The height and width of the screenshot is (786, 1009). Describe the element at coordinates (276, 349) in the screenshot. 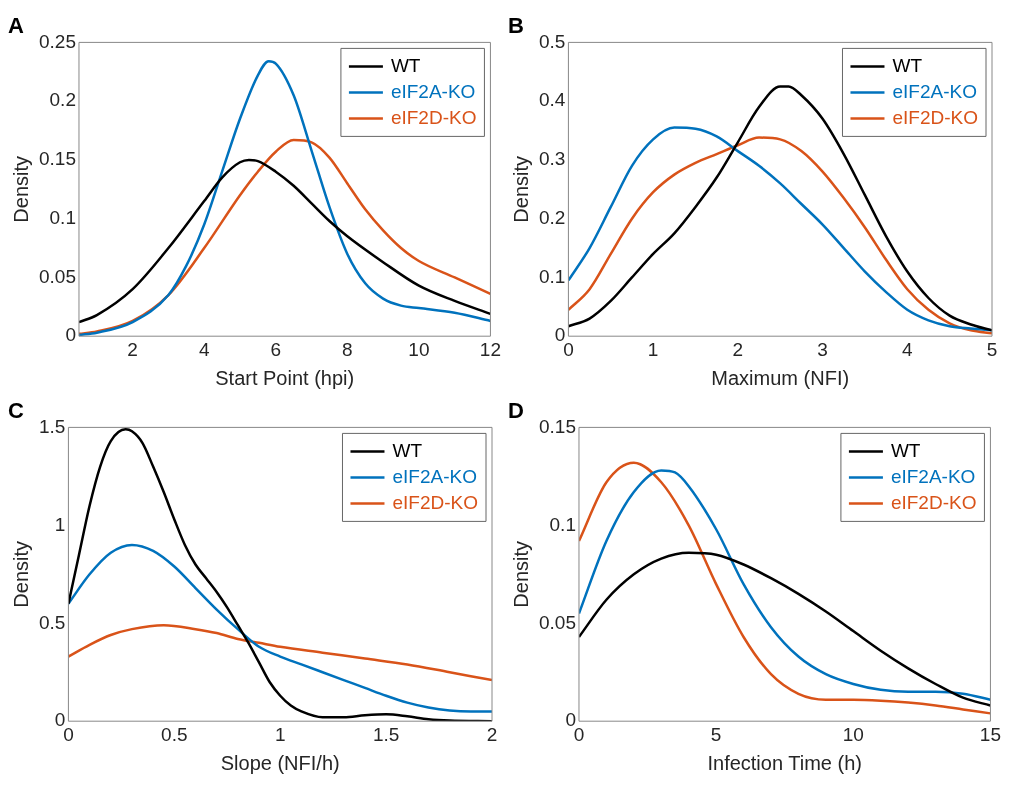

I see `x-tick-label: 6` at that location.